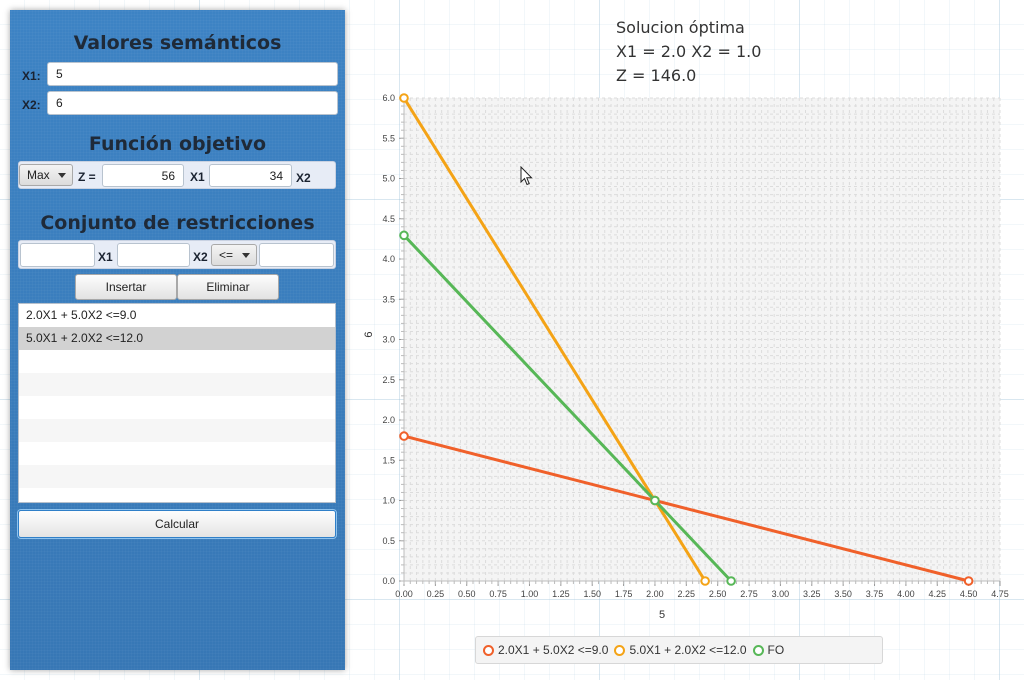 Image resolution: width=1024 pixels, height=680 pixels. Describe the element at coordinates (781, 594) in the screenshot. I see `x-tick-label: 3.00` at that location.